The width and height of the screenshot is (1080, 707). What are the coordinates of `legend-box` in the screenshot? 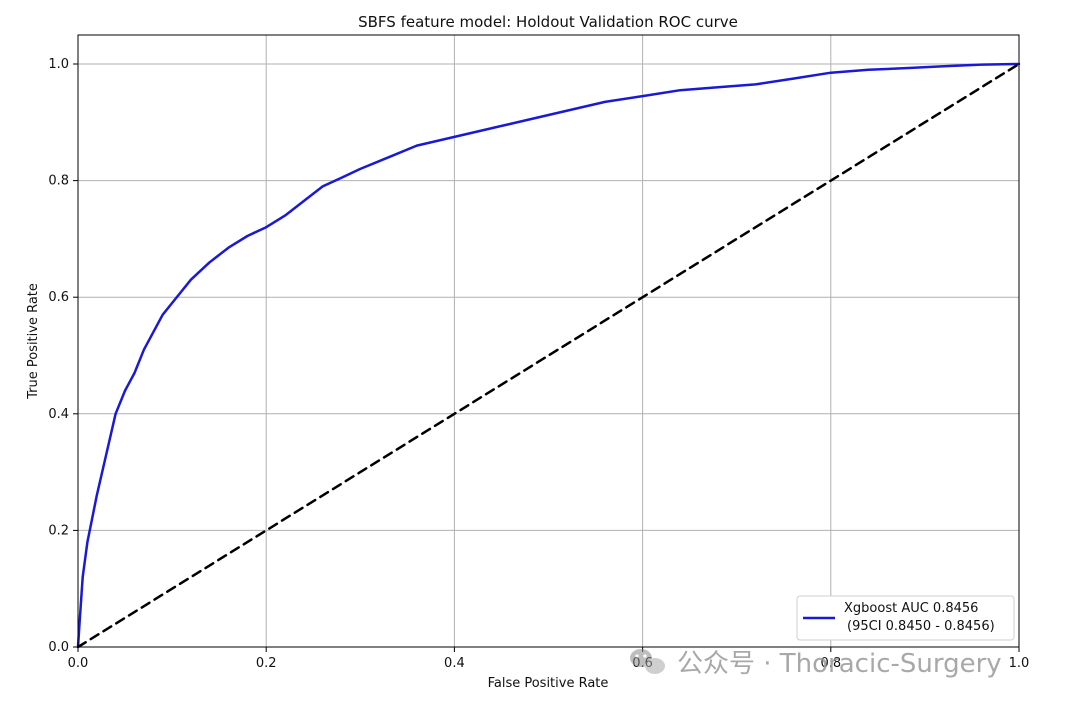 It's located at (905, 618).